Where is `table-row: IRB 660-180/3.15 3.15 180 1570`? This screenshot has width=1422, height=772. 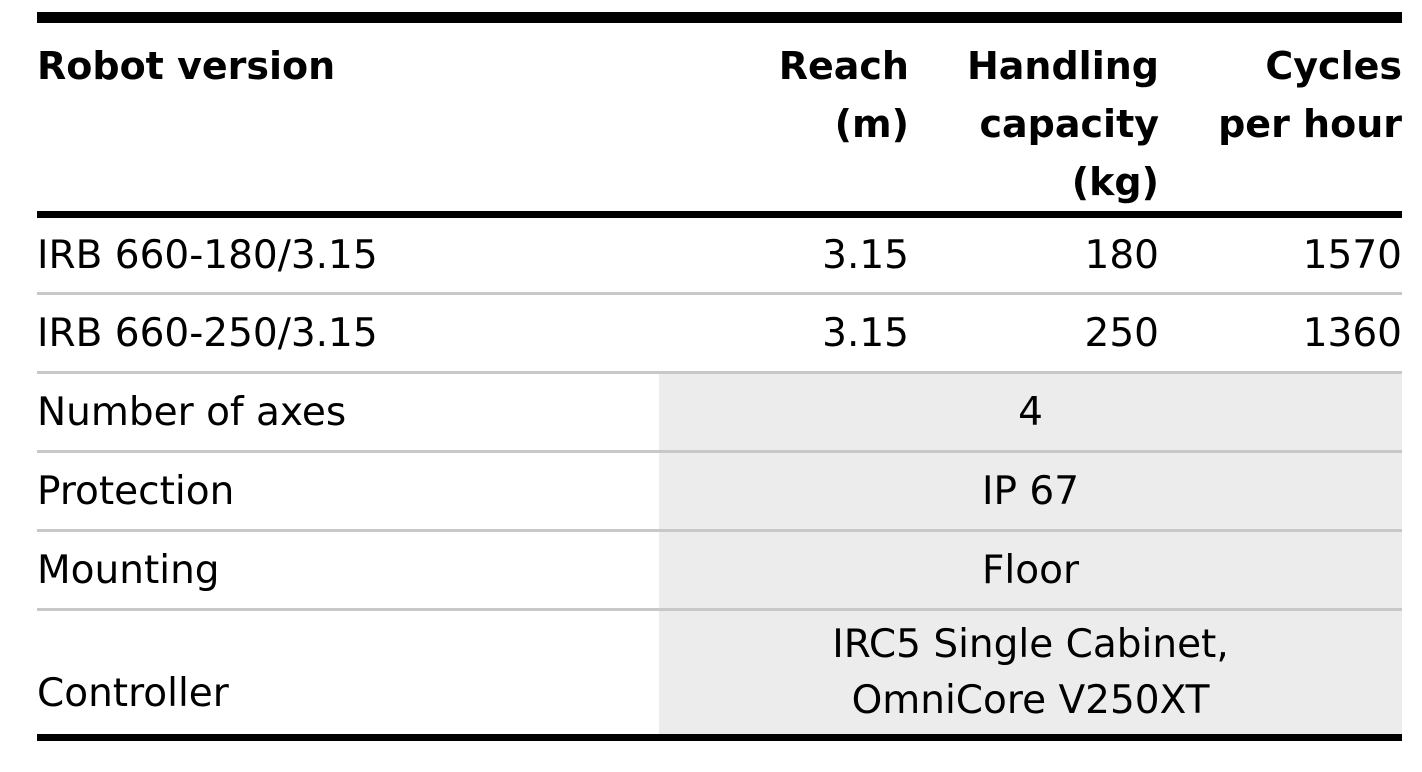
table-row: IRB 660-180/3.15 3.15 180 1570 is located at coordinates (719, 254).